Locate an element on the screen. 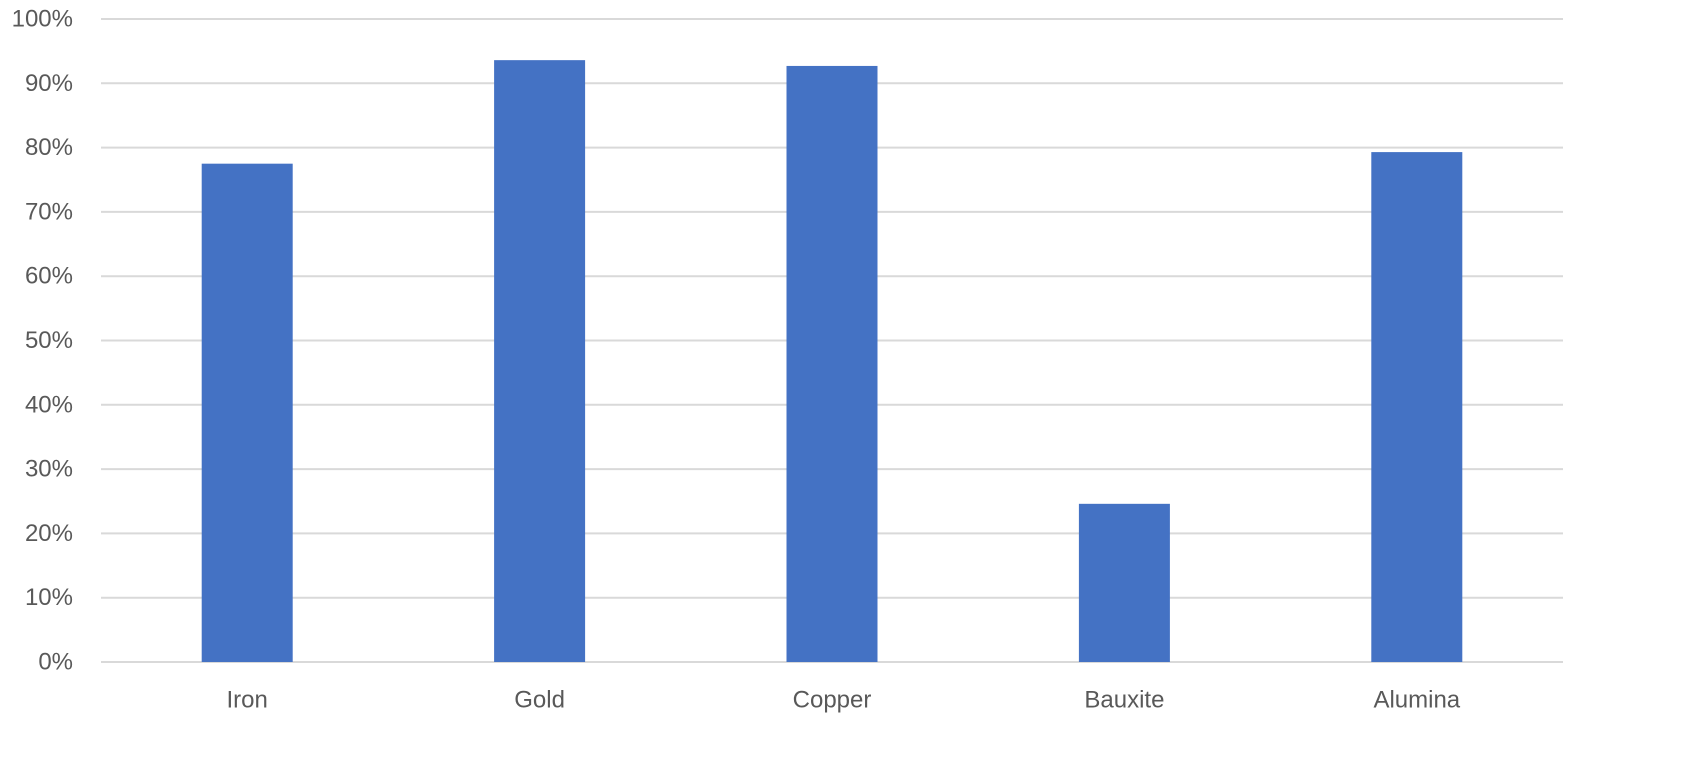 The image size is (1694, 774). bar-bauxite is located at coordinates (1124, 583).